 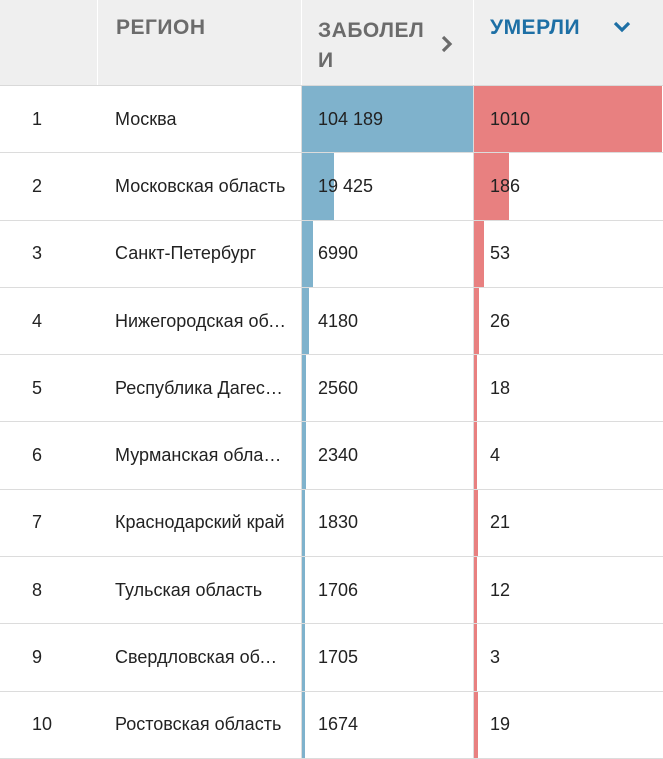 I want to click on row-region-text: Нижегородская область, so click(x=201, y=320).